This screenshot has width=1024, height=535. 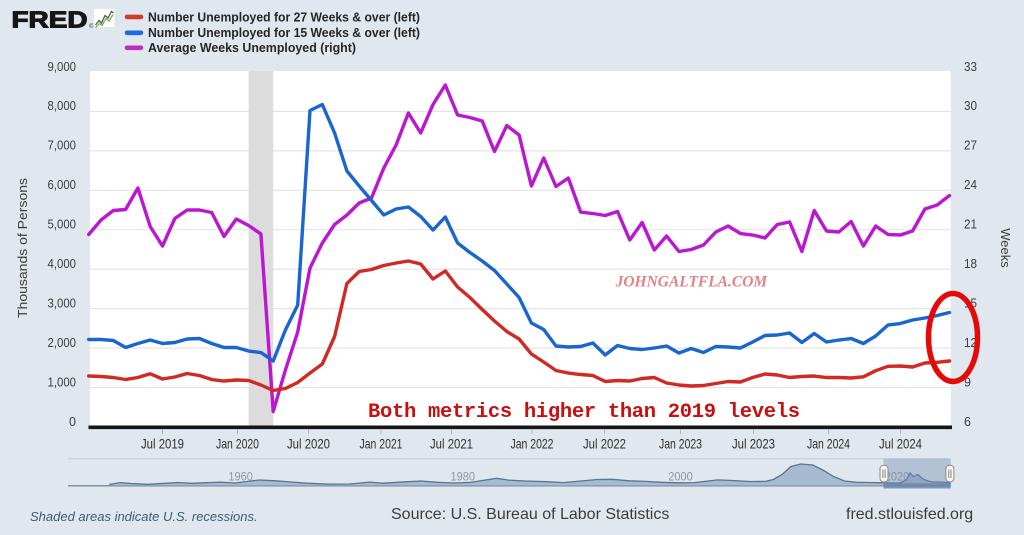 What do you see at coordinates (62, 343) in the screenshot?
I see `svg-text: 2,000` at bounding box center [62, 343].